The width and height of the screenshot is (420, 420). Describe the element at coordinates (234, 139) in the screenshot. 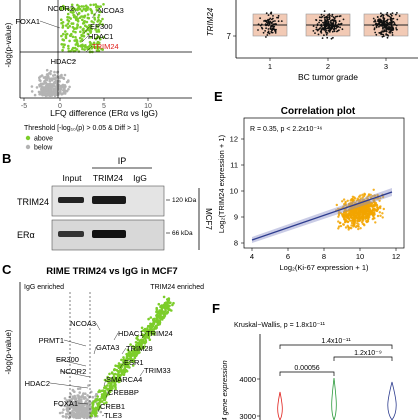

I see `correlation-ytick: 12` at that location.